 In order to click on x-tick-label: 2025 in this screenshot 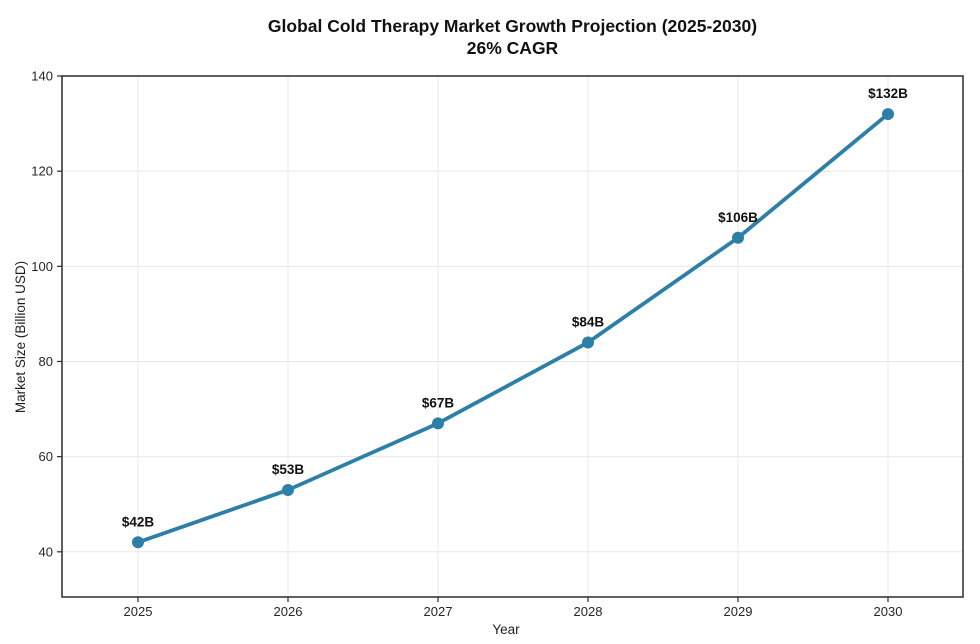, I will do `click(138, 611)`.